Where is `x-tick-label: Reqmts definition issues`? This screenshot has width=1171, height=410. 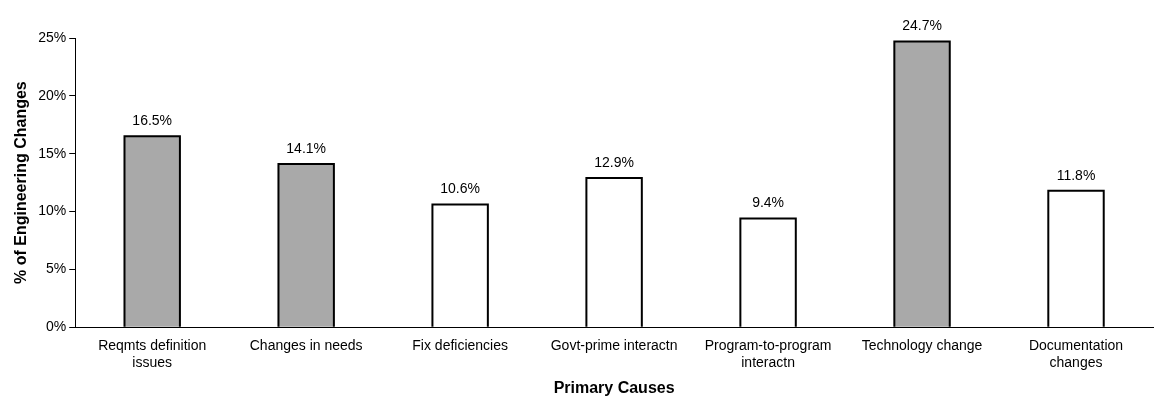
x-tick-label: Reqmts definition issues is located at coordinates (152, 354).